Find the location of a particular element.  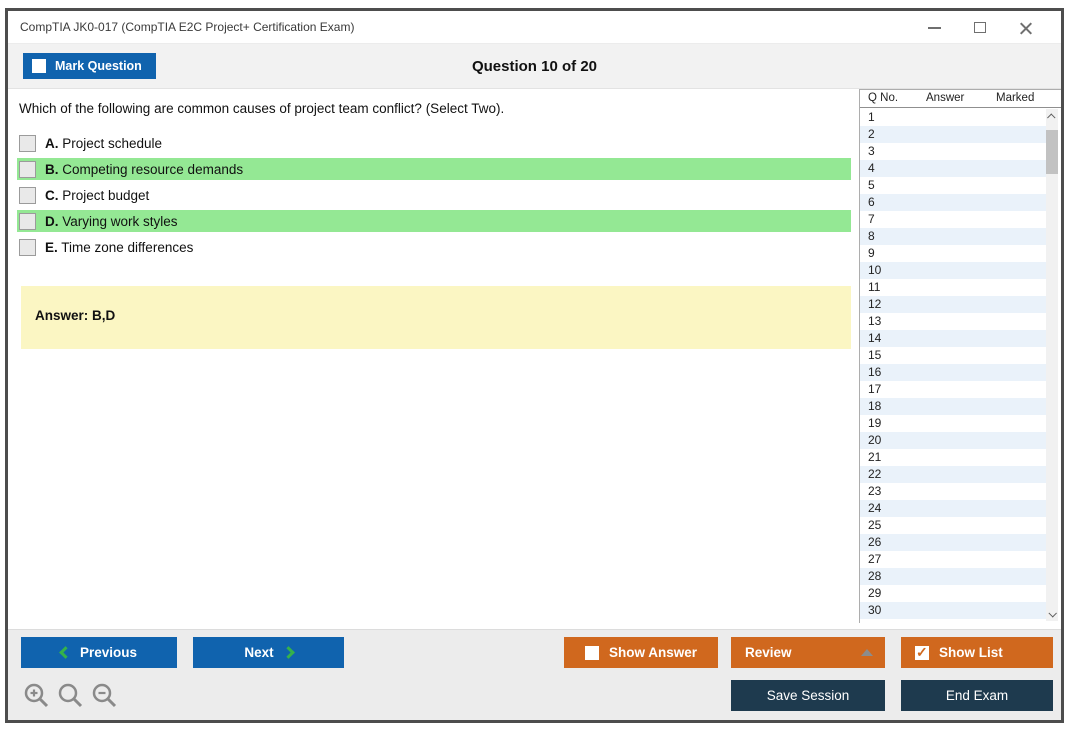

question-list-row: 28 is located at coordinates (953, 576).